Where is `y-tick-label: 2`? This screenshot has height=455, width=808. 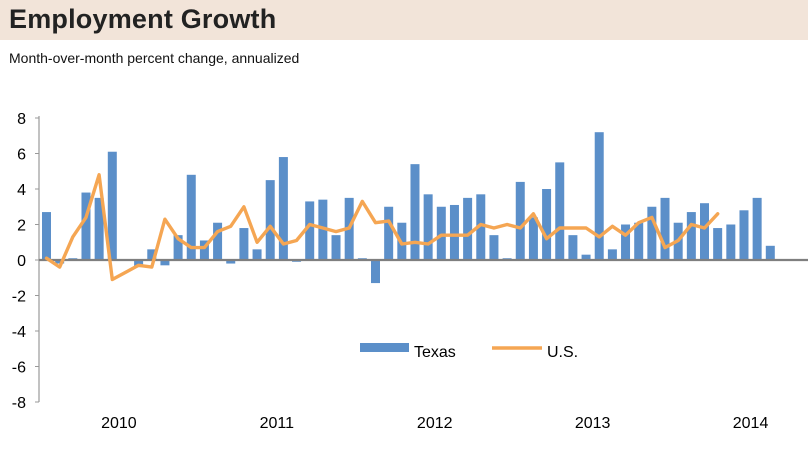 y-tick-label: 2 is located at coordinates (21, 226).